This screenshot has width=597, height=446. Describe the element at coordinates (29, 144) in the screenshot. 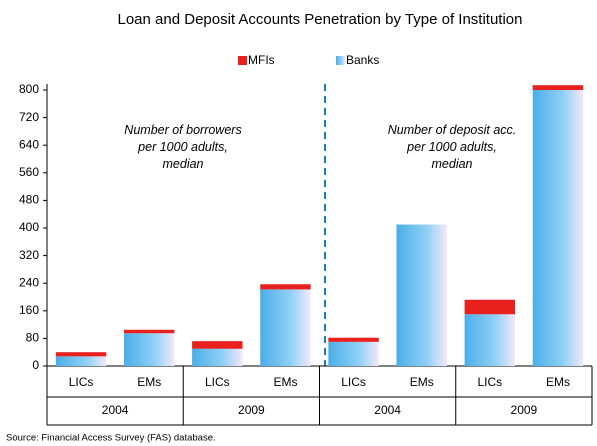

I see `y-tick-label: 640` at that location.